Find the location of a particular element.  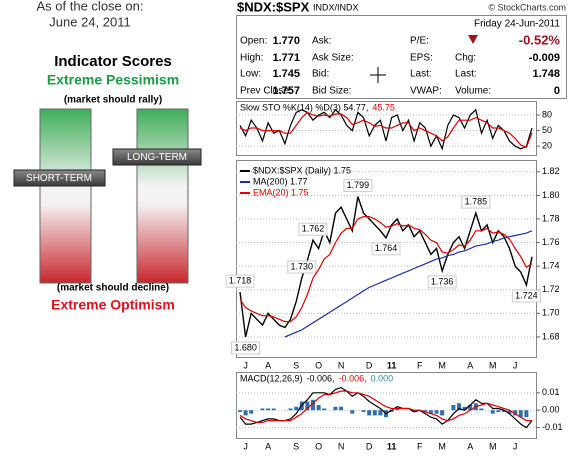

legend-text: 0.000 is located at coordinates (382, 378).